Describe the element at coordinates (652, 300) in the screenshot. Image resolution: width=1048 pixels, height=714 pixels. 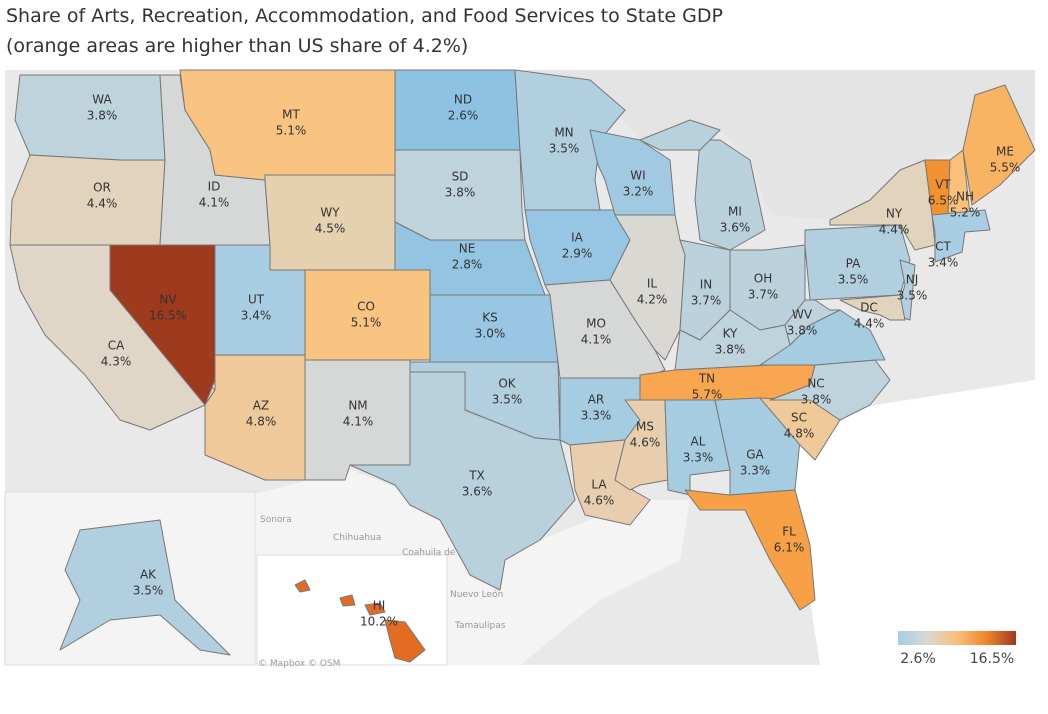
I see `state-value: 4.2%` at that location.